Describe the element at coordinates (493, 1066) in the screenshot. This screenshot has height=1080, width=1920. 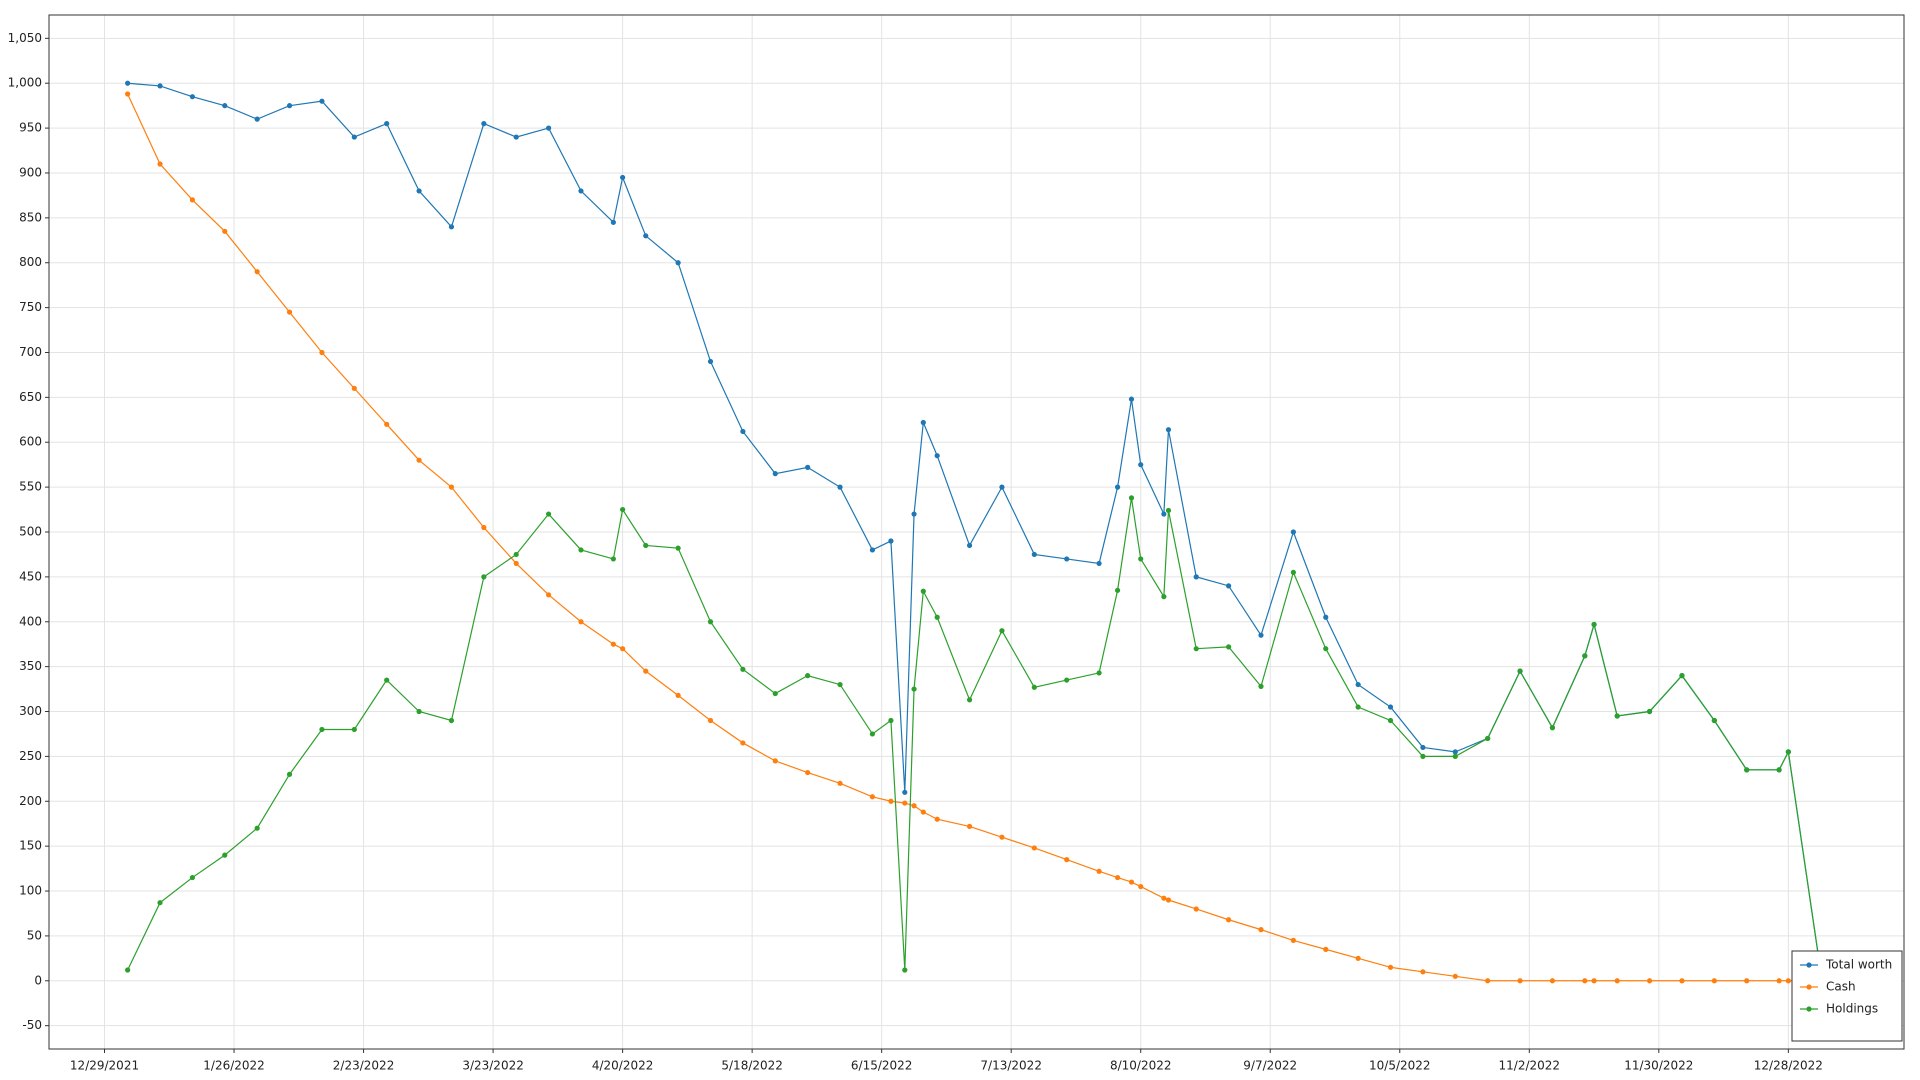
I see `x-tick-label: 3/23/2022` at that location.